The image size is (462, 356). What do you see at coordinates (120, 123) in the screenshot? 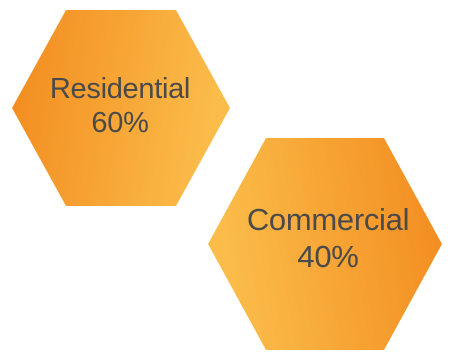
I see `segment-residential-percent: 60%` at bounding box center [120, 123].